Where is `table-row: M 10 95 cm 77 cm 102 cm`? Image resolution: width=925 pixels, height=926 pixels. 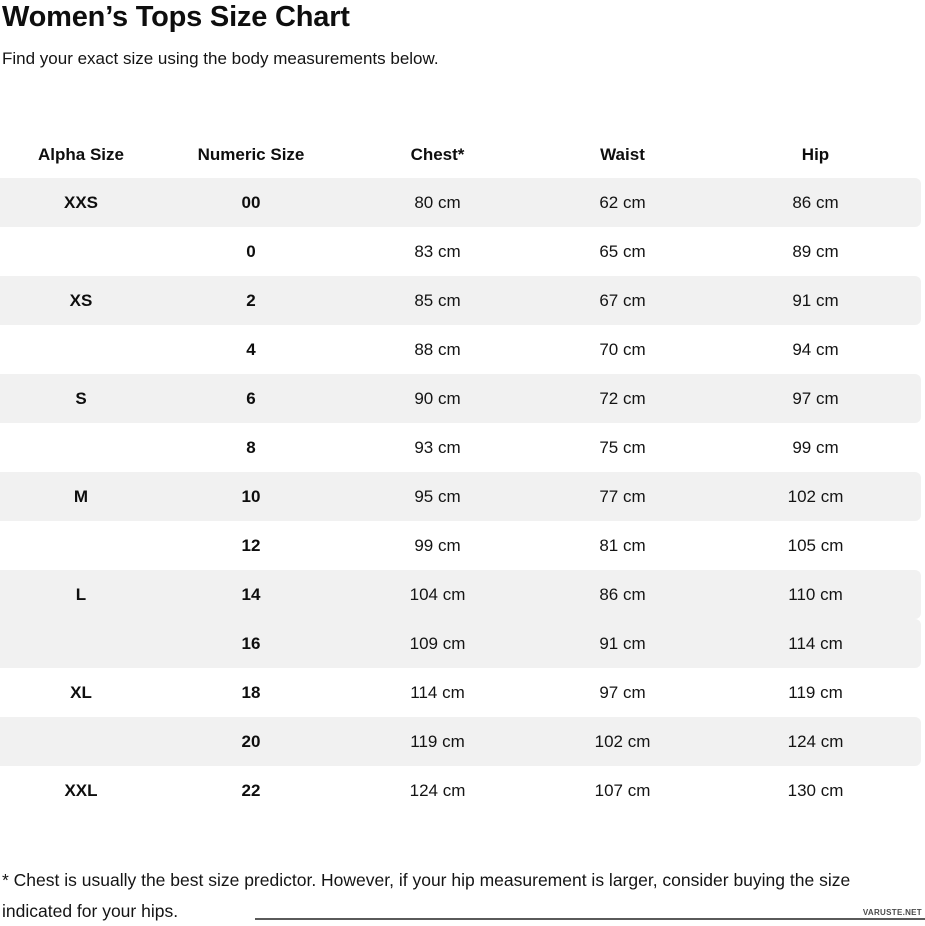 table-row: M 10 95 cm 77 cm 102 cm is located at coordinates (460, 496).